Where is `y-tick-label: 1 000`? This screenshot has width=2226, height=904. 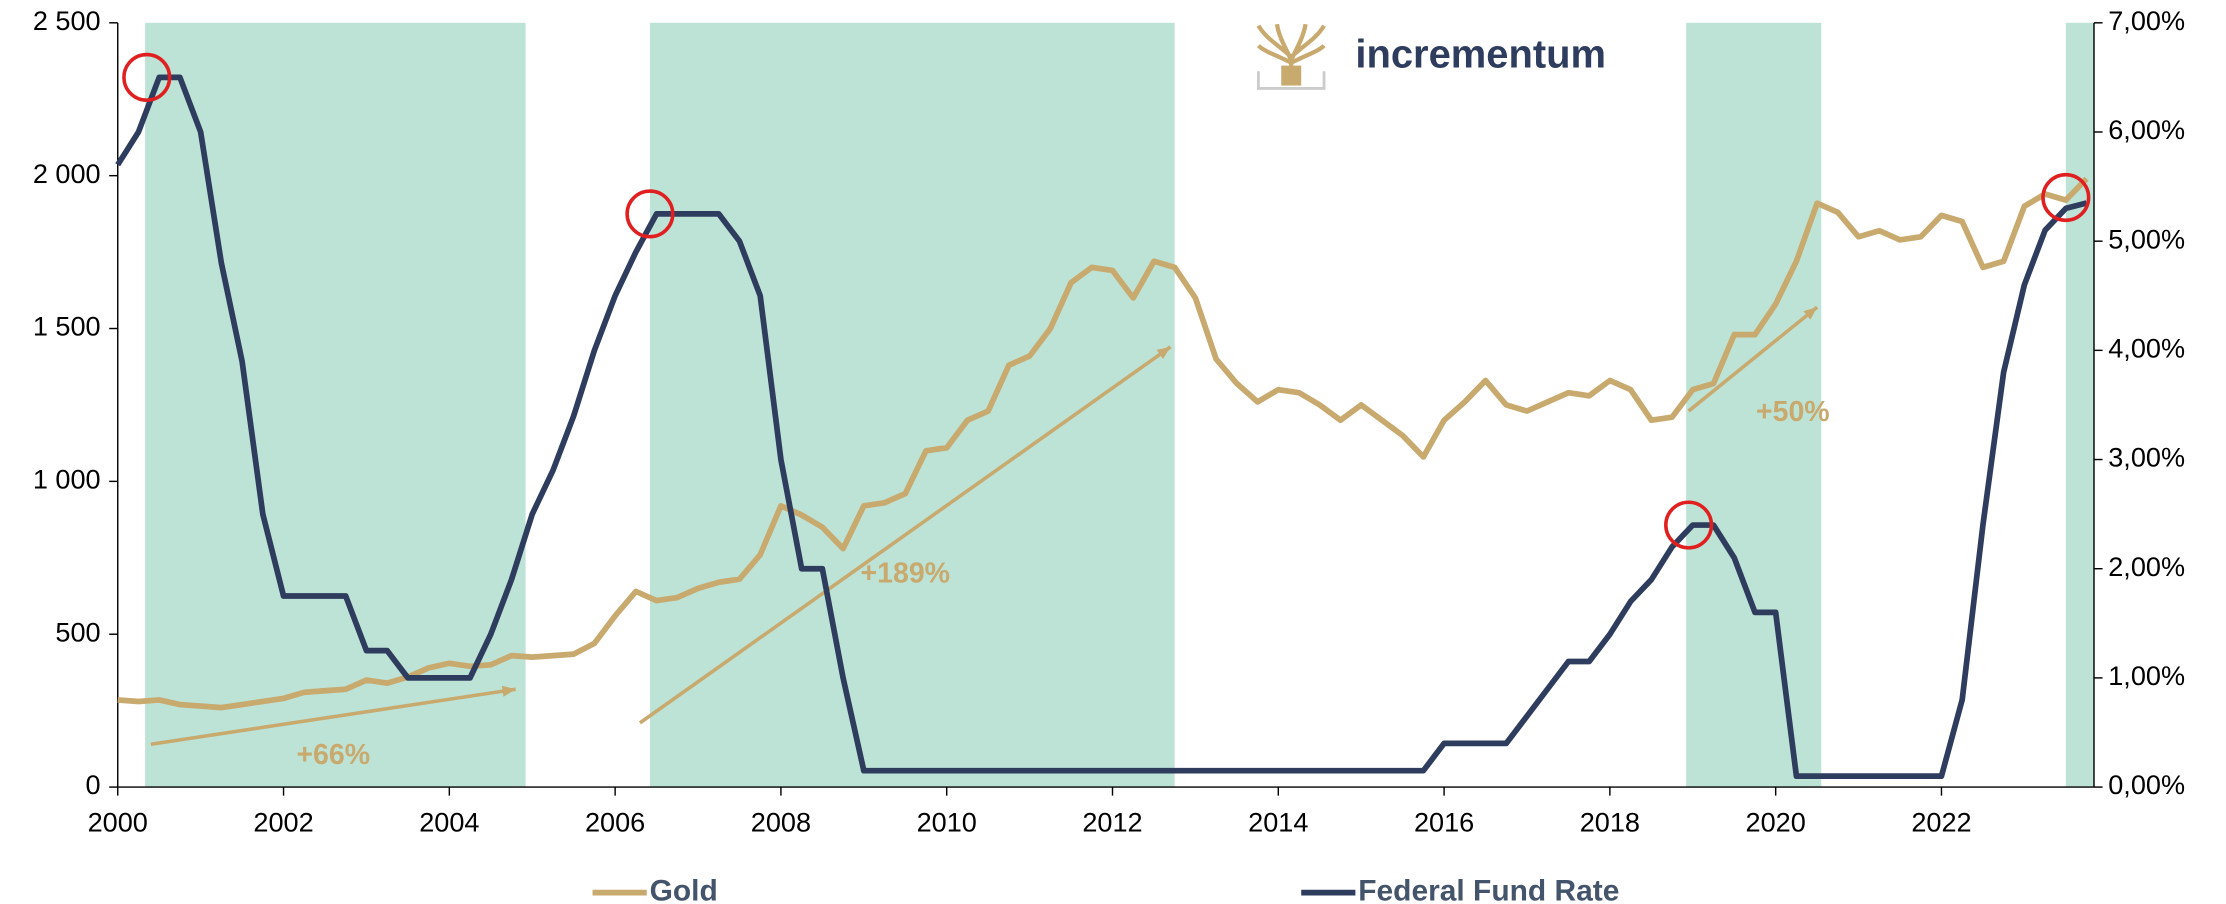
y-tick-label: 1 000 is located at coordinates (67, 479).